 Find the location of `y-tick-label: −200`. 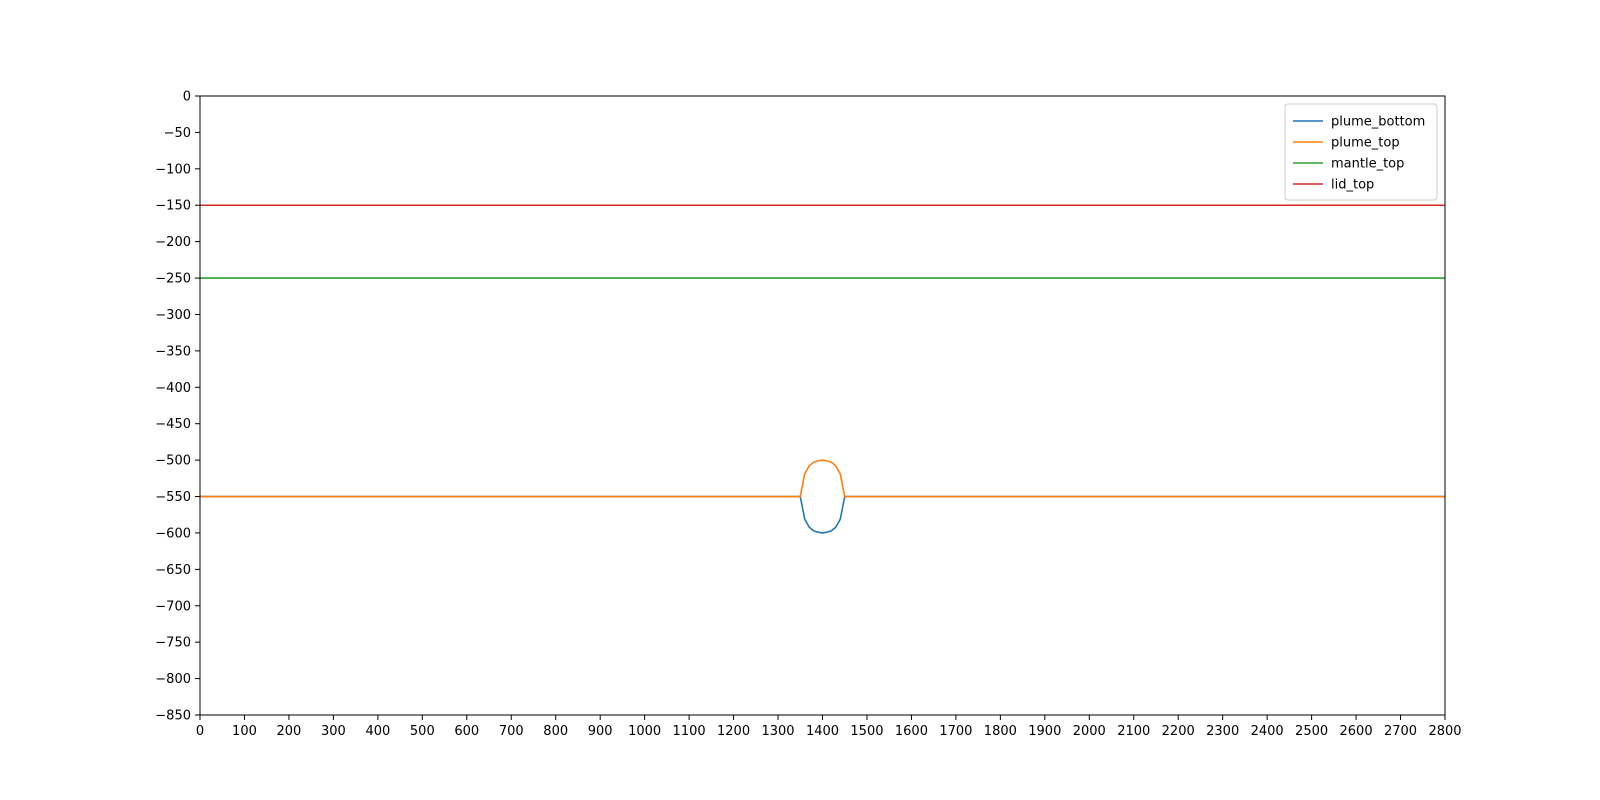

y-tick-label: −200 is located at coordinates (173, 242).